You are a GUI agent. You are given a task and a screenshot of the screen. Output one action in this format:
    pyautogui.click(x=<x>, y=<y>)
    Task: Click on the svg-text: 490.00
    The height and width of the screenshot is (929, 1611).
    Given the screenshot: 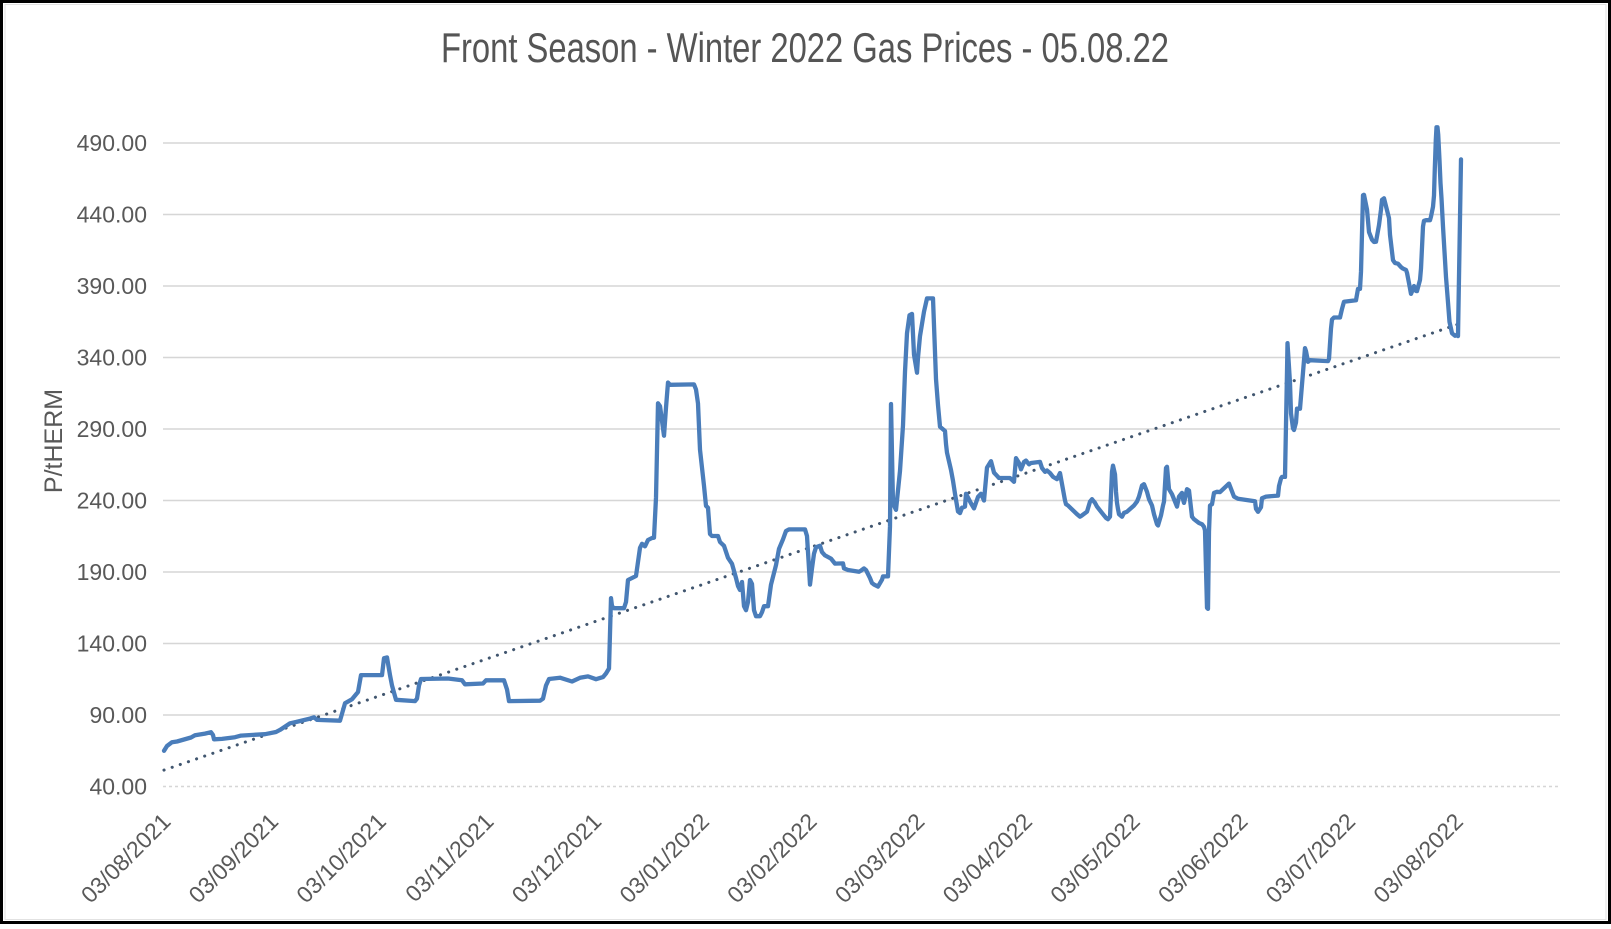 What is the action you would take?
    pyautogui.click(x=112, y=143)
    